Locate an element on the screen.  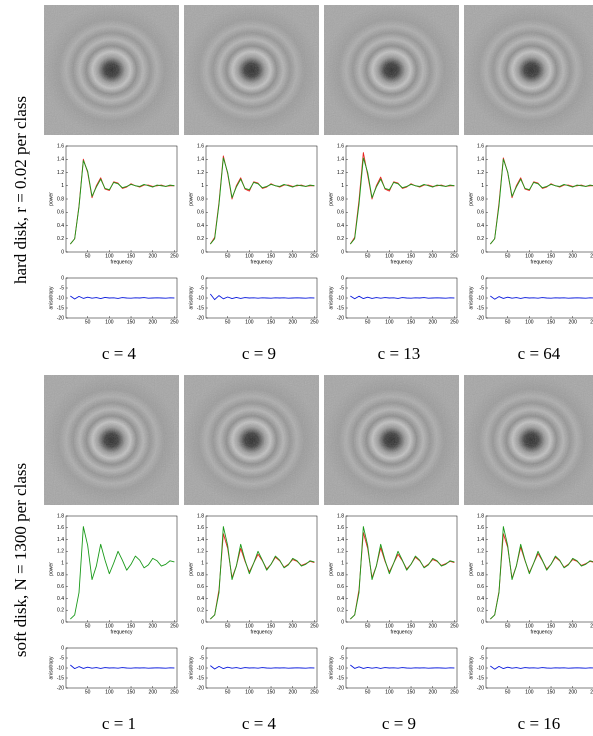
y-tick-label: 1.2 is located at coordinates (60, 173).